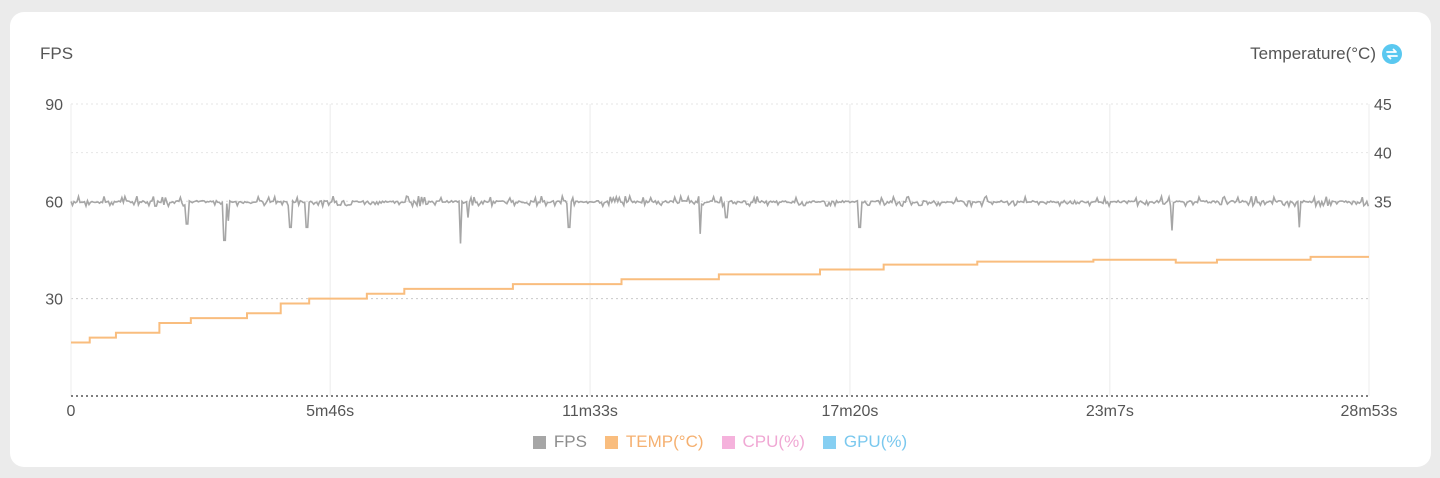 The width and height of the screenshot is (1440, 478). What do you see at coordinates (773, 441) in the screenshot?
I see `legend-label: CPU(%)` at bounding box center [773, 441].